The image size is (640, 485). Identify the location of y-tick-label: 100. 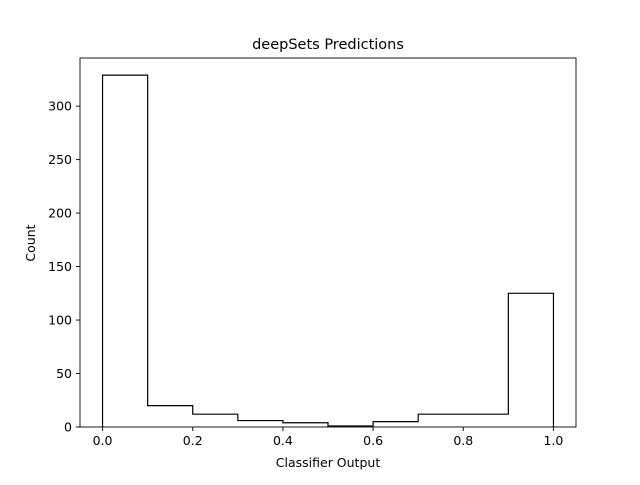
(60, 320).